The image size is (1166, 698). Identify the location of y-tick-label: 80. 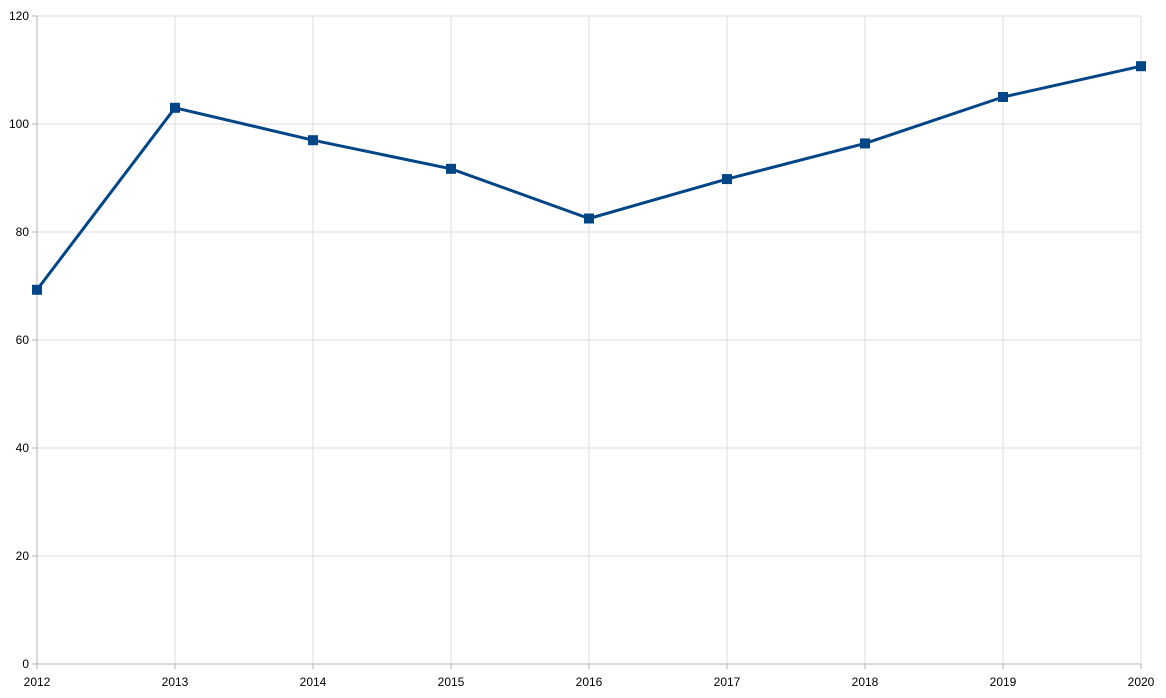
(23, 232).